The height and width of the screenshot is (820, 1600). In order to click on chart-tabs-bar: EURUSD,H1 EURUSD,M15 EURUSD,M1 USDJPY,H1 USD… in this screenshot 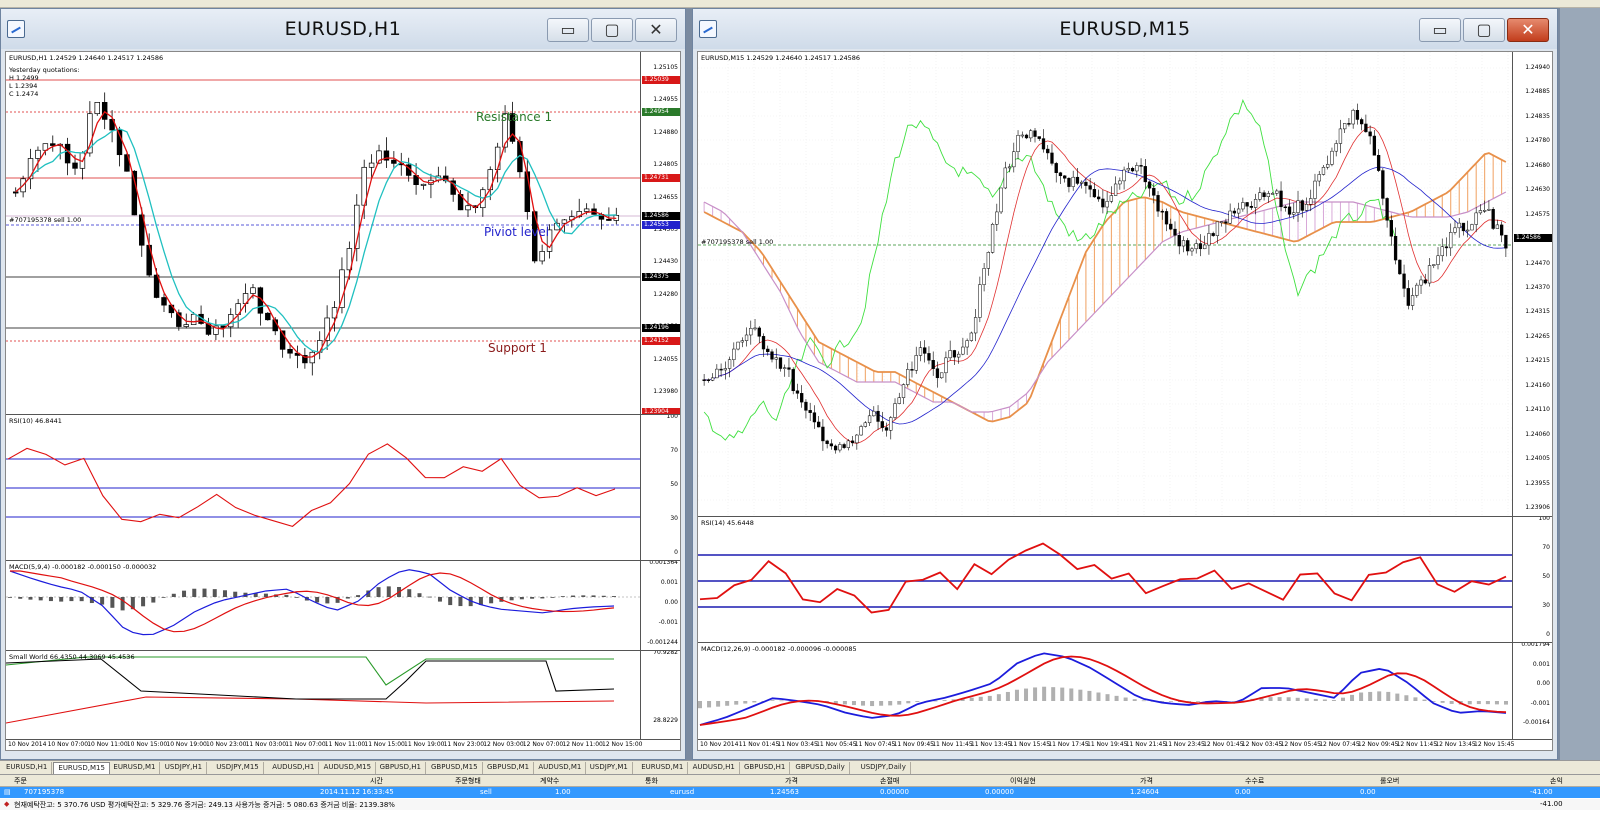, I will do `click(800, 767)`.